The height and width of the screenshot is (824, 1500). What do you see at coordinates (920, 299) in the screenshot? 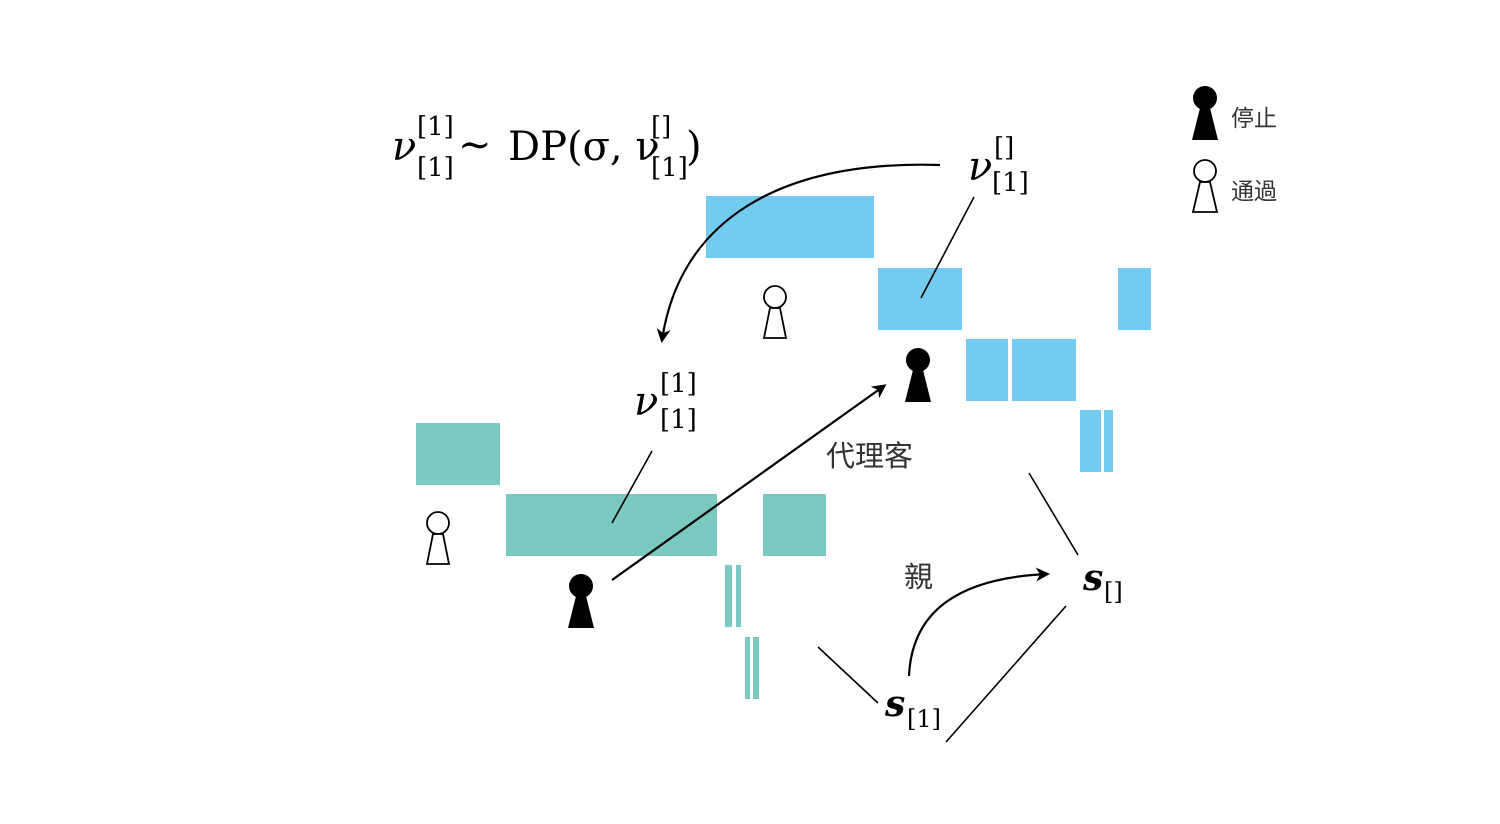
I see `blue-block-middle` at bounding box center [920, 299].